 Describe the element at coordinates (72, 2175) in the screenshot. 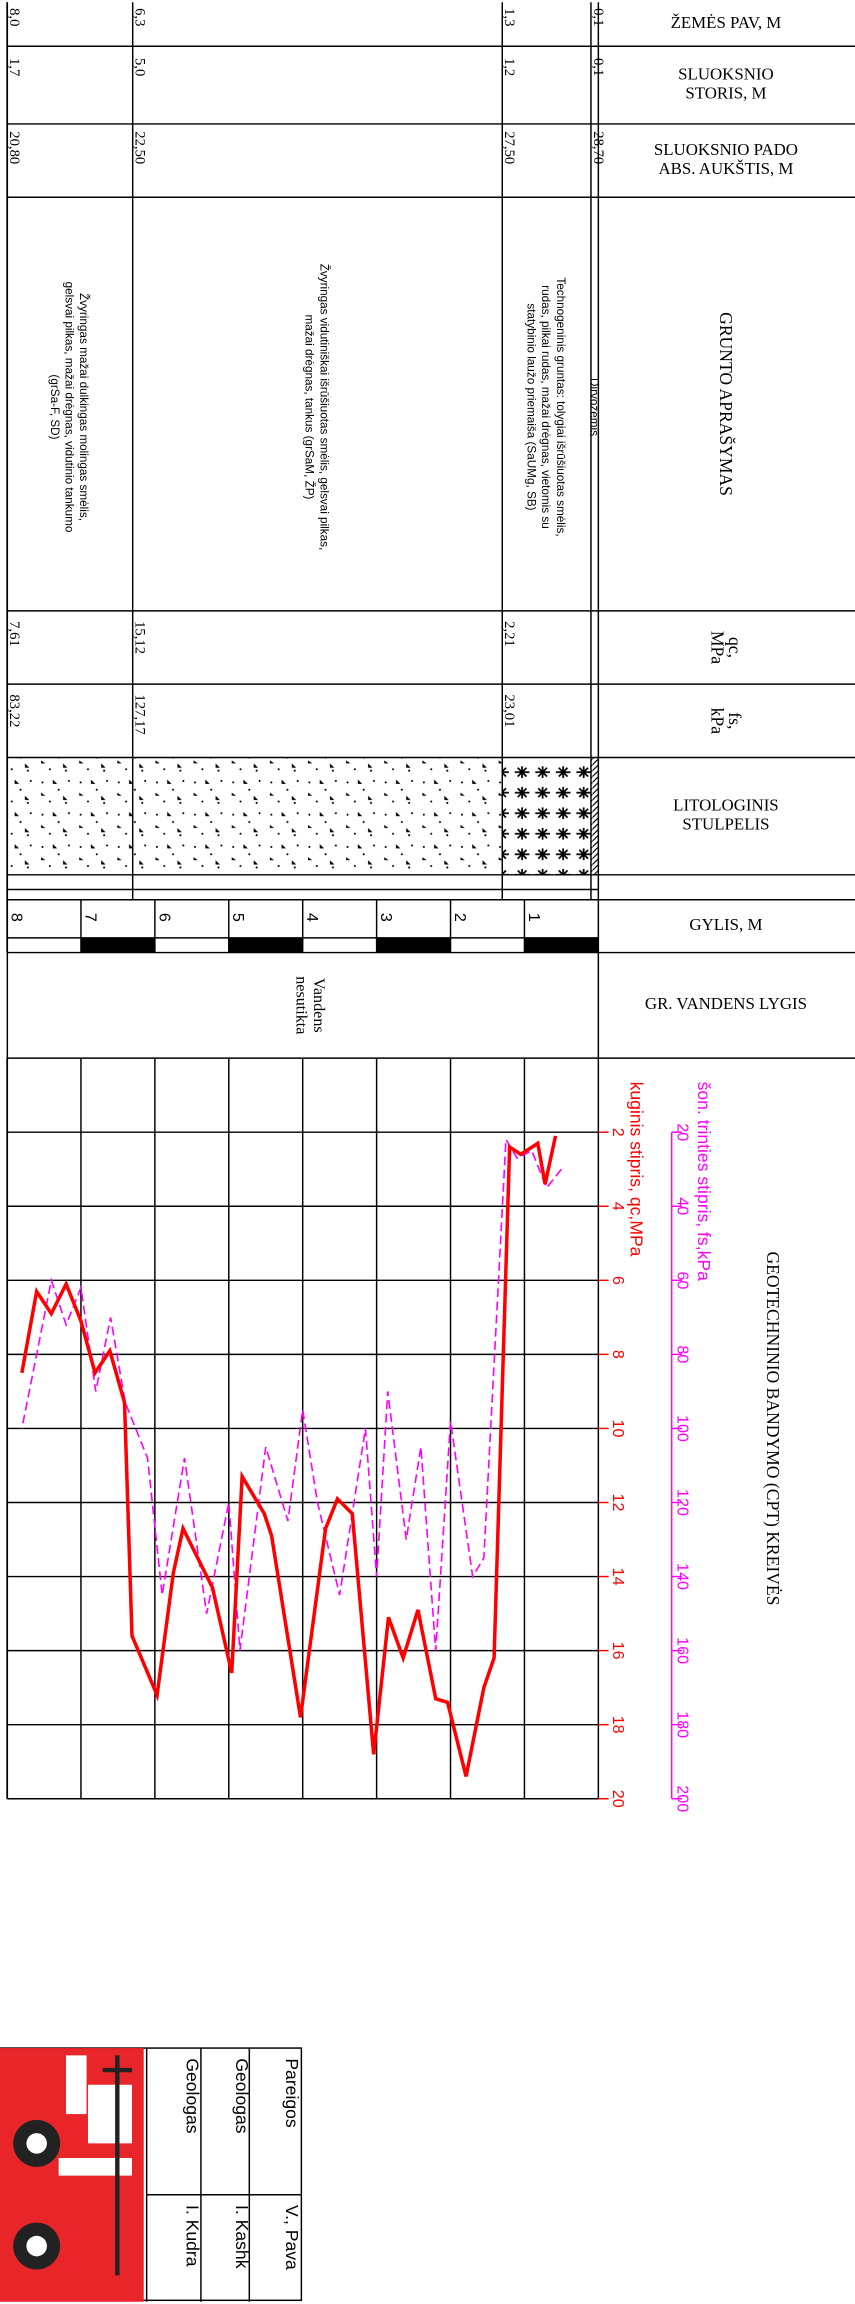

I see `company-logo` at that location.